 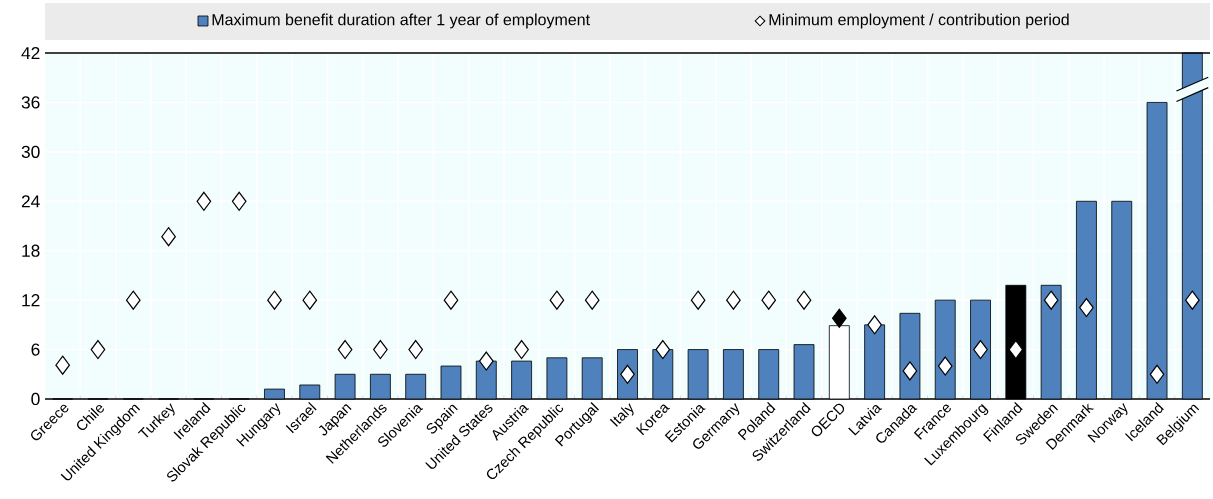 I want to click on y-tick-label: 36, so click(x=30, y=102).